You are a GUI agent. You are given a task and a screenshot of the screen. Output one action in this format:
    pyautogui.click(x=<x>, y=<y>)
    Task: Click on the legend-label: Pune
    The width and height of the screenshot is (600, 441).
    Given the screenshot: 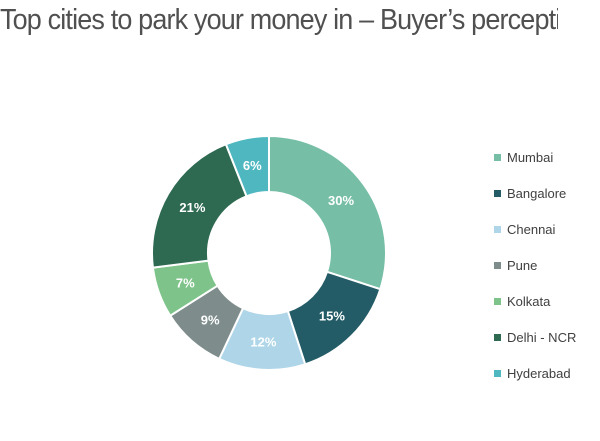 What is the action you would take?
    pyautogui.click(x=522, y=265)
    